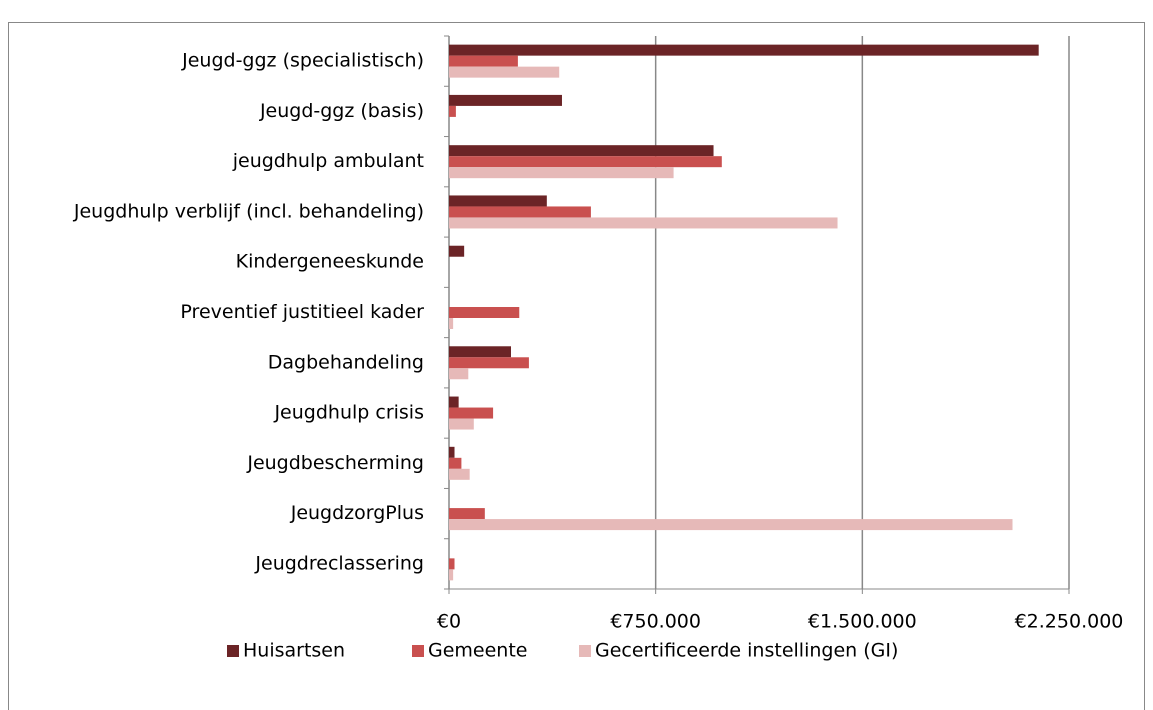  I want to click on y-tick-label: Jeugdbescherming, so click(335, 463).